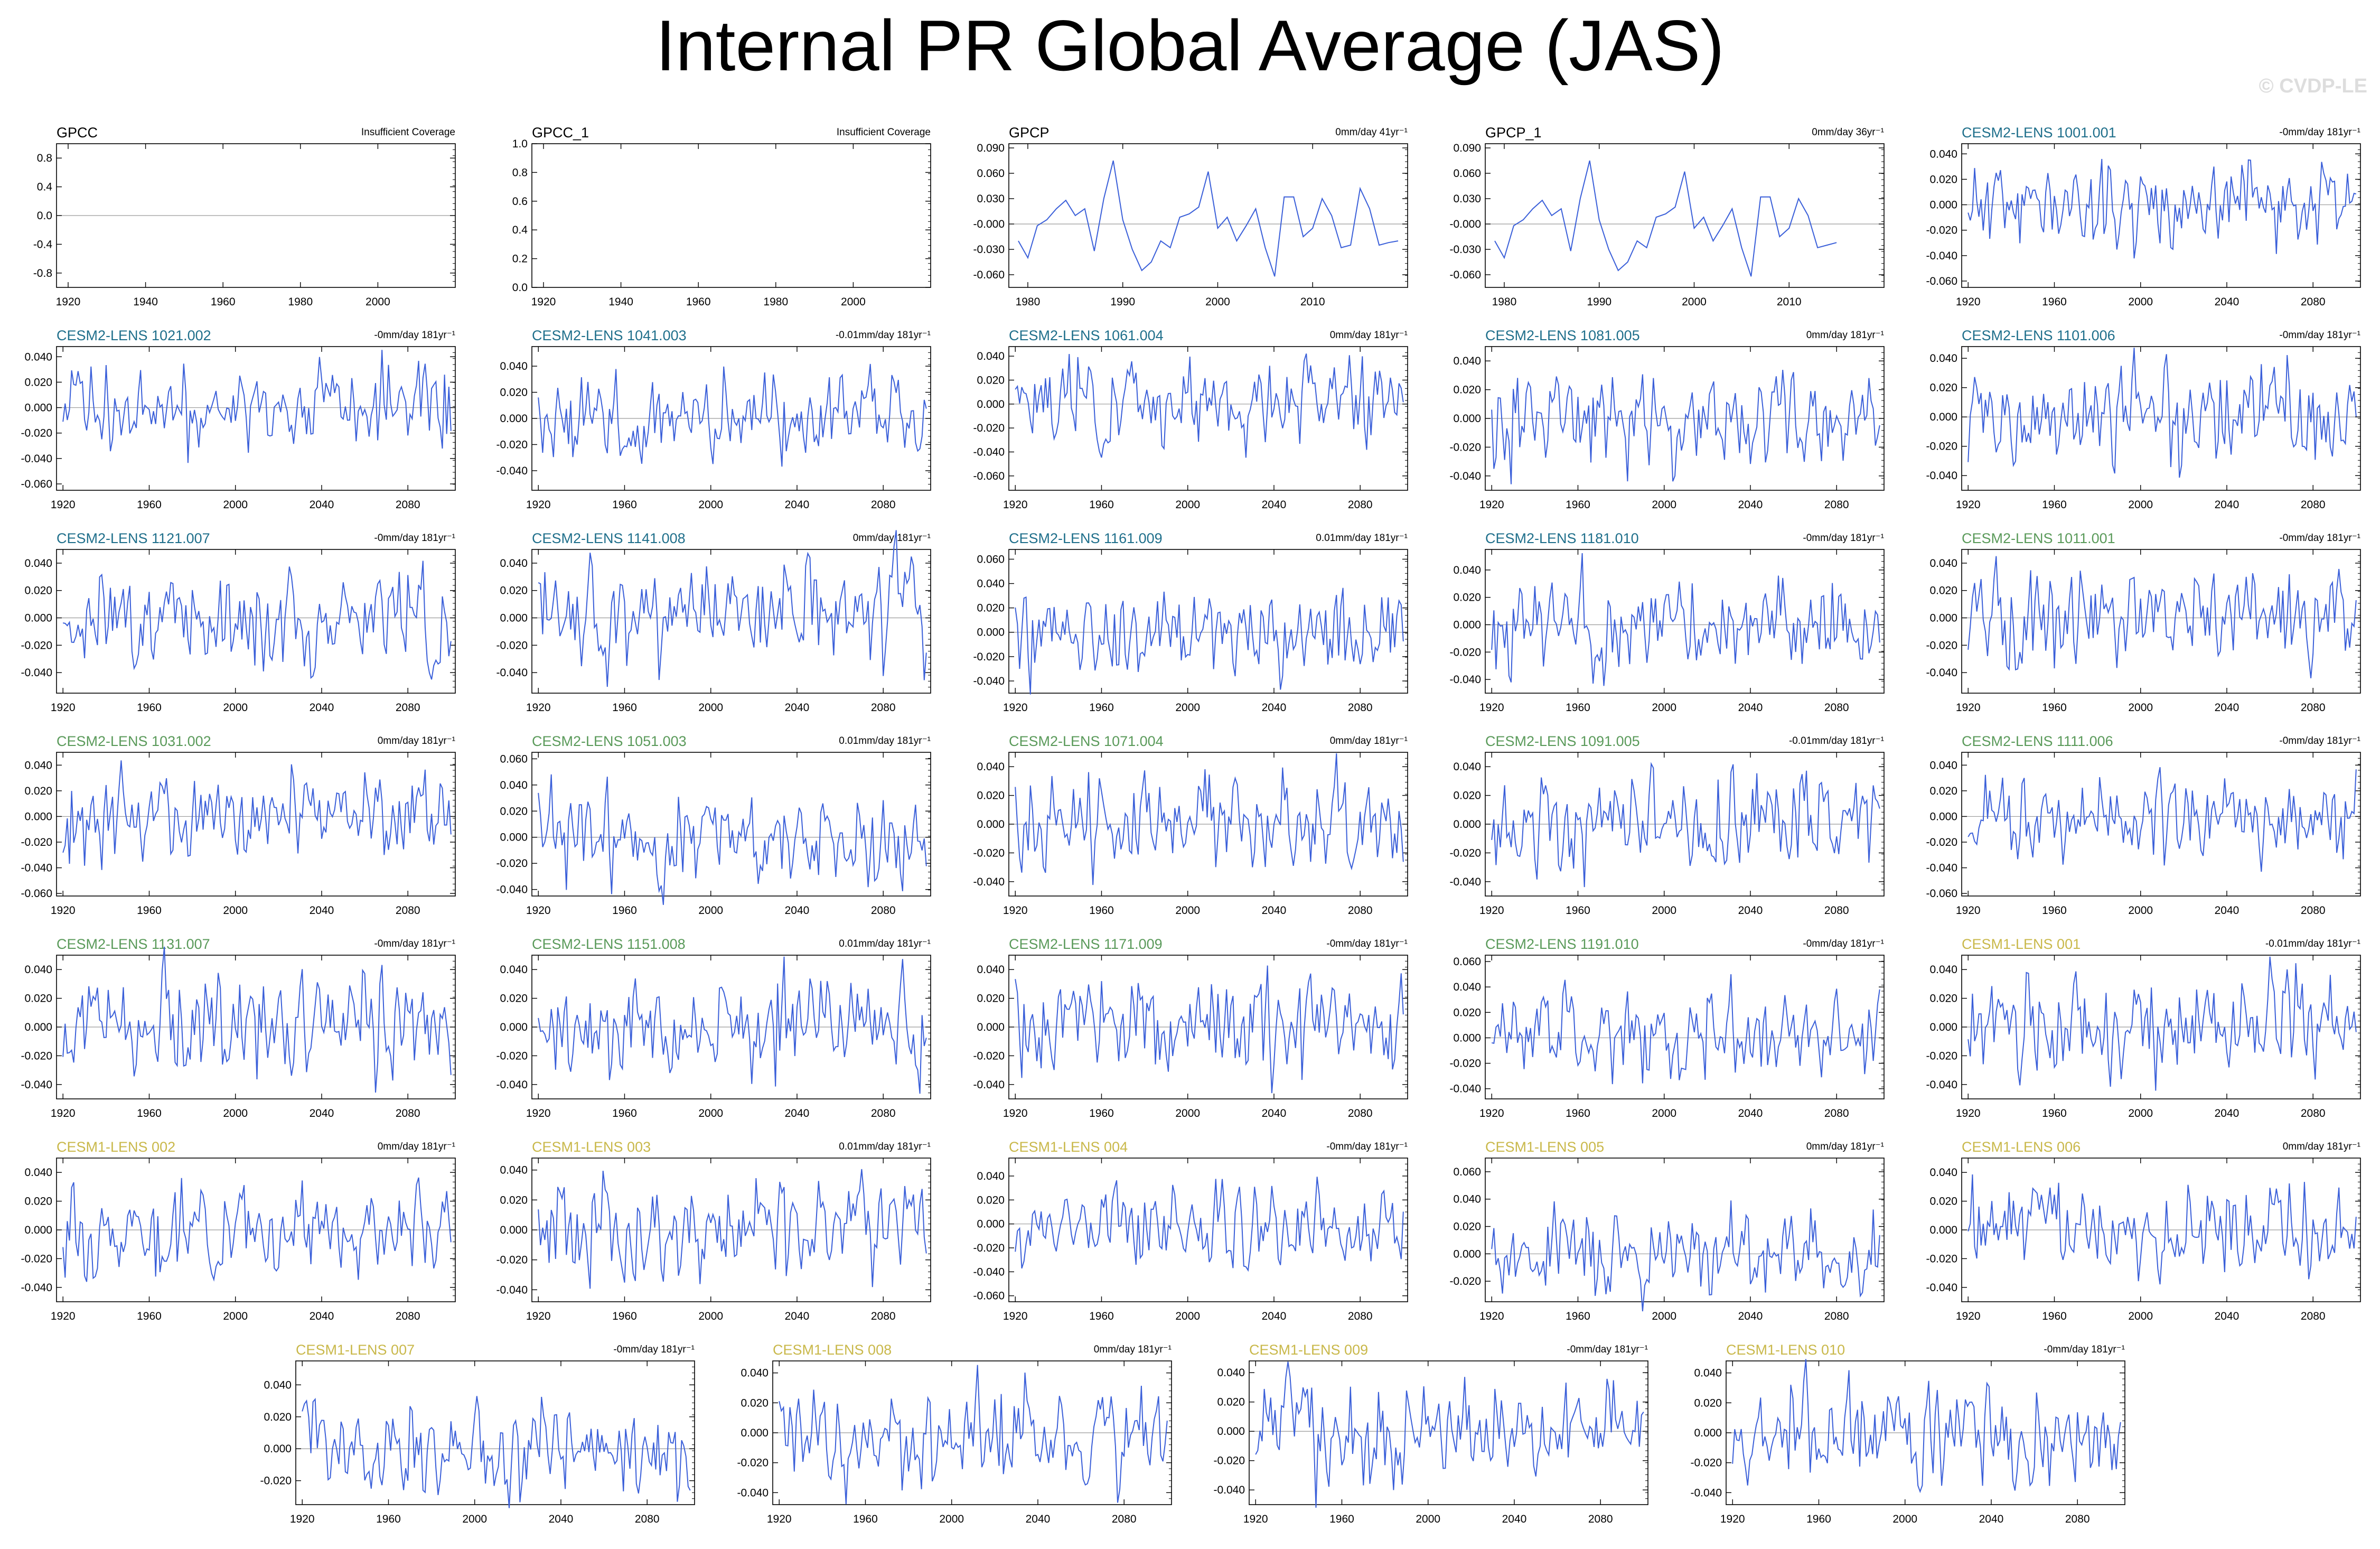 The width and height of the screenshot is (2380, 1549). Describe the element at coordinates (560, 133) in the screenshot. I see `panel-title: GPCC_1` at that location.